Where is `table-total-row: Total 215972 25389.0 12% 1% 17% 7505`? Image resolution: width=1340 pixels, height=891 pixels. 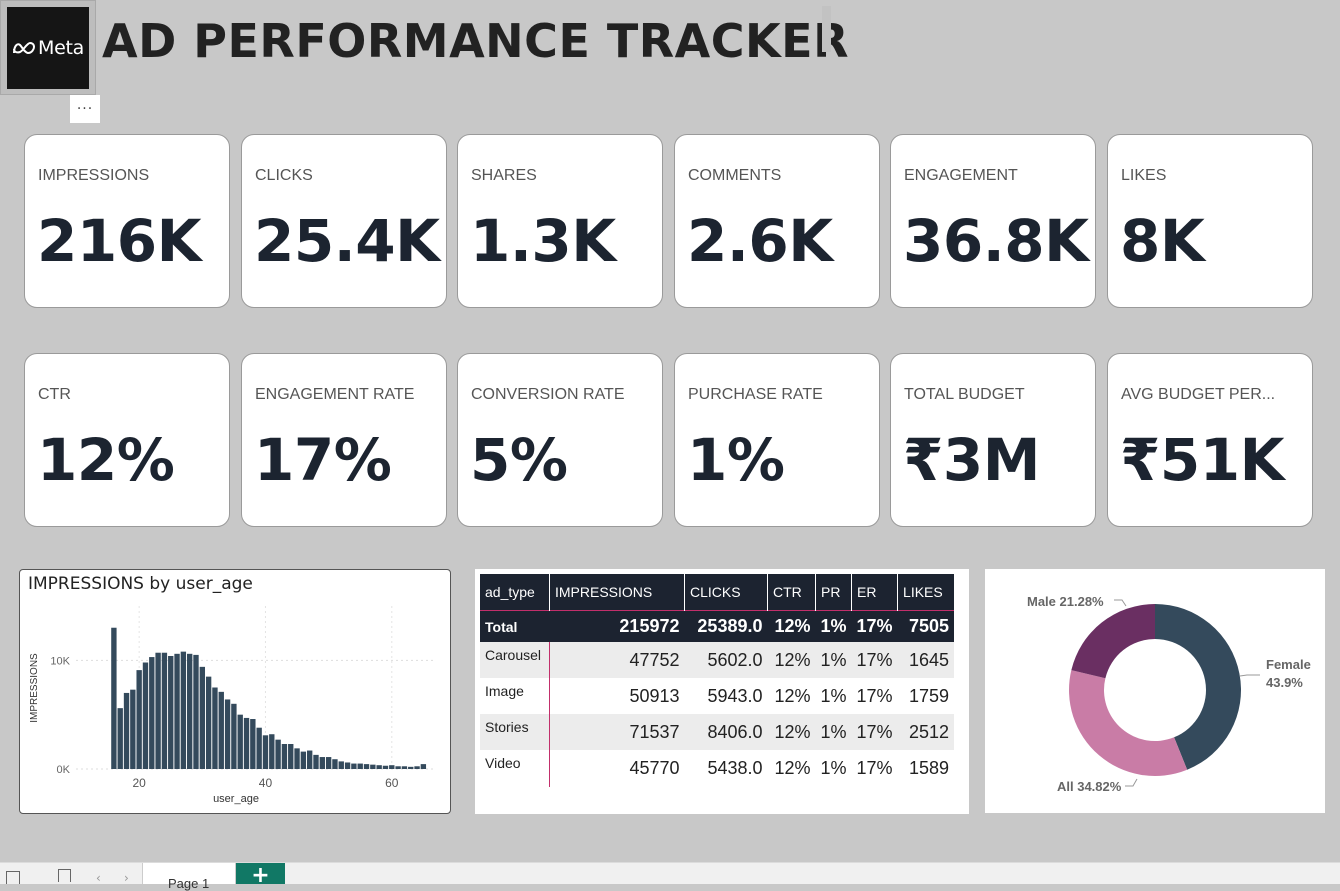
table-total-row: Total 215972 25389.0 12% 1% 17% 7505 is located at coordinates (717, 626).